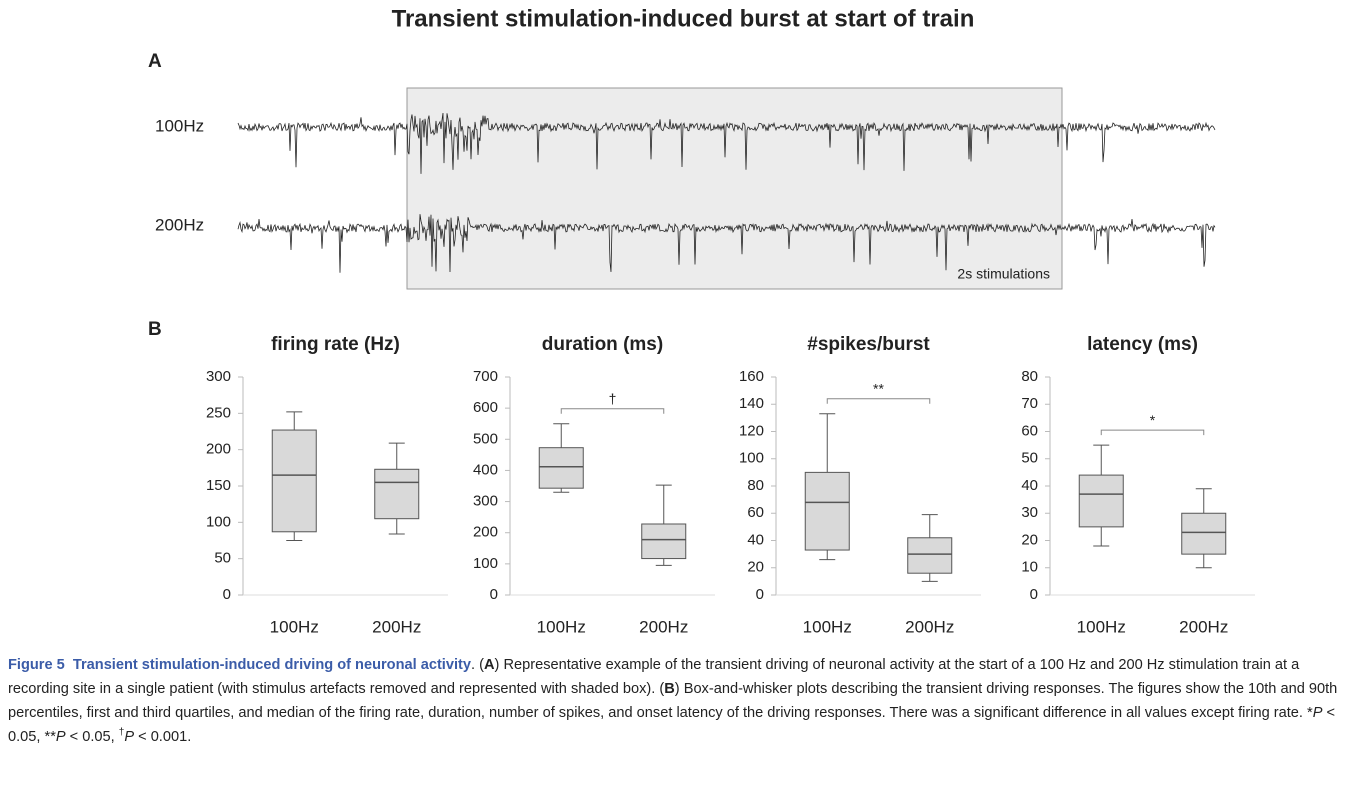  I want to click on y-tick-label: 600, so click(485, 407).